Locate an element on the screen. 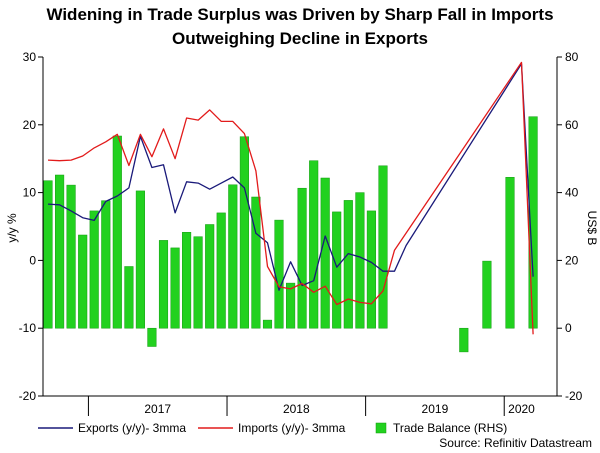 The height and width of the screenshot is (453, 600). left-y-tick-label: -20 is located at coordinates (28, 396).